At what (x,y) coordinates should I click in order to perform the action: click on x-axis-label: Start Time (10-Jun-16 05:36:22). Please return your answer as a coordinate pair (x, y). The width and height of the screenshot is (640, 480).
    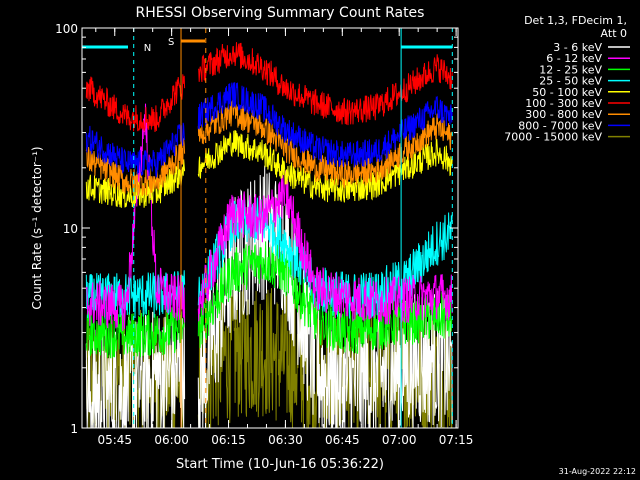
    Looking at the image, I should click on (280, 464).